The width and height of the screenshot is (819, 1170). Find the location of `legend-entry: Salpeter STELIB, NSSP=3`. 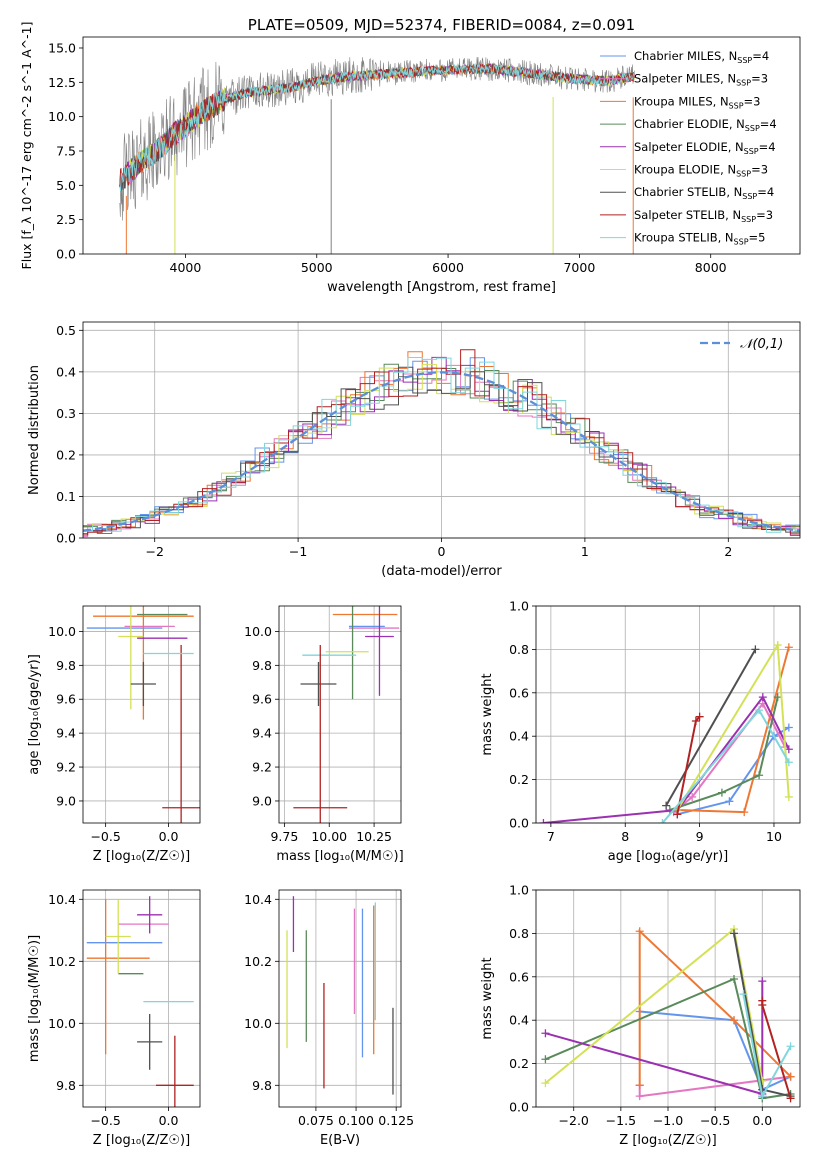

legend-entry: Salpeter STELIB, NSSP=3 is located at coordinates (703, 216).